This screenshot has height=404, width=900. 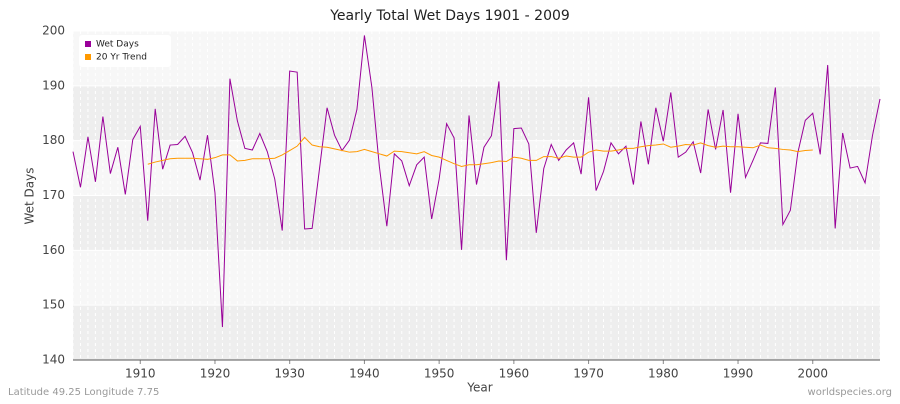 I want to click on footer-right: worldspecies.org, so click(x=850, y=392).